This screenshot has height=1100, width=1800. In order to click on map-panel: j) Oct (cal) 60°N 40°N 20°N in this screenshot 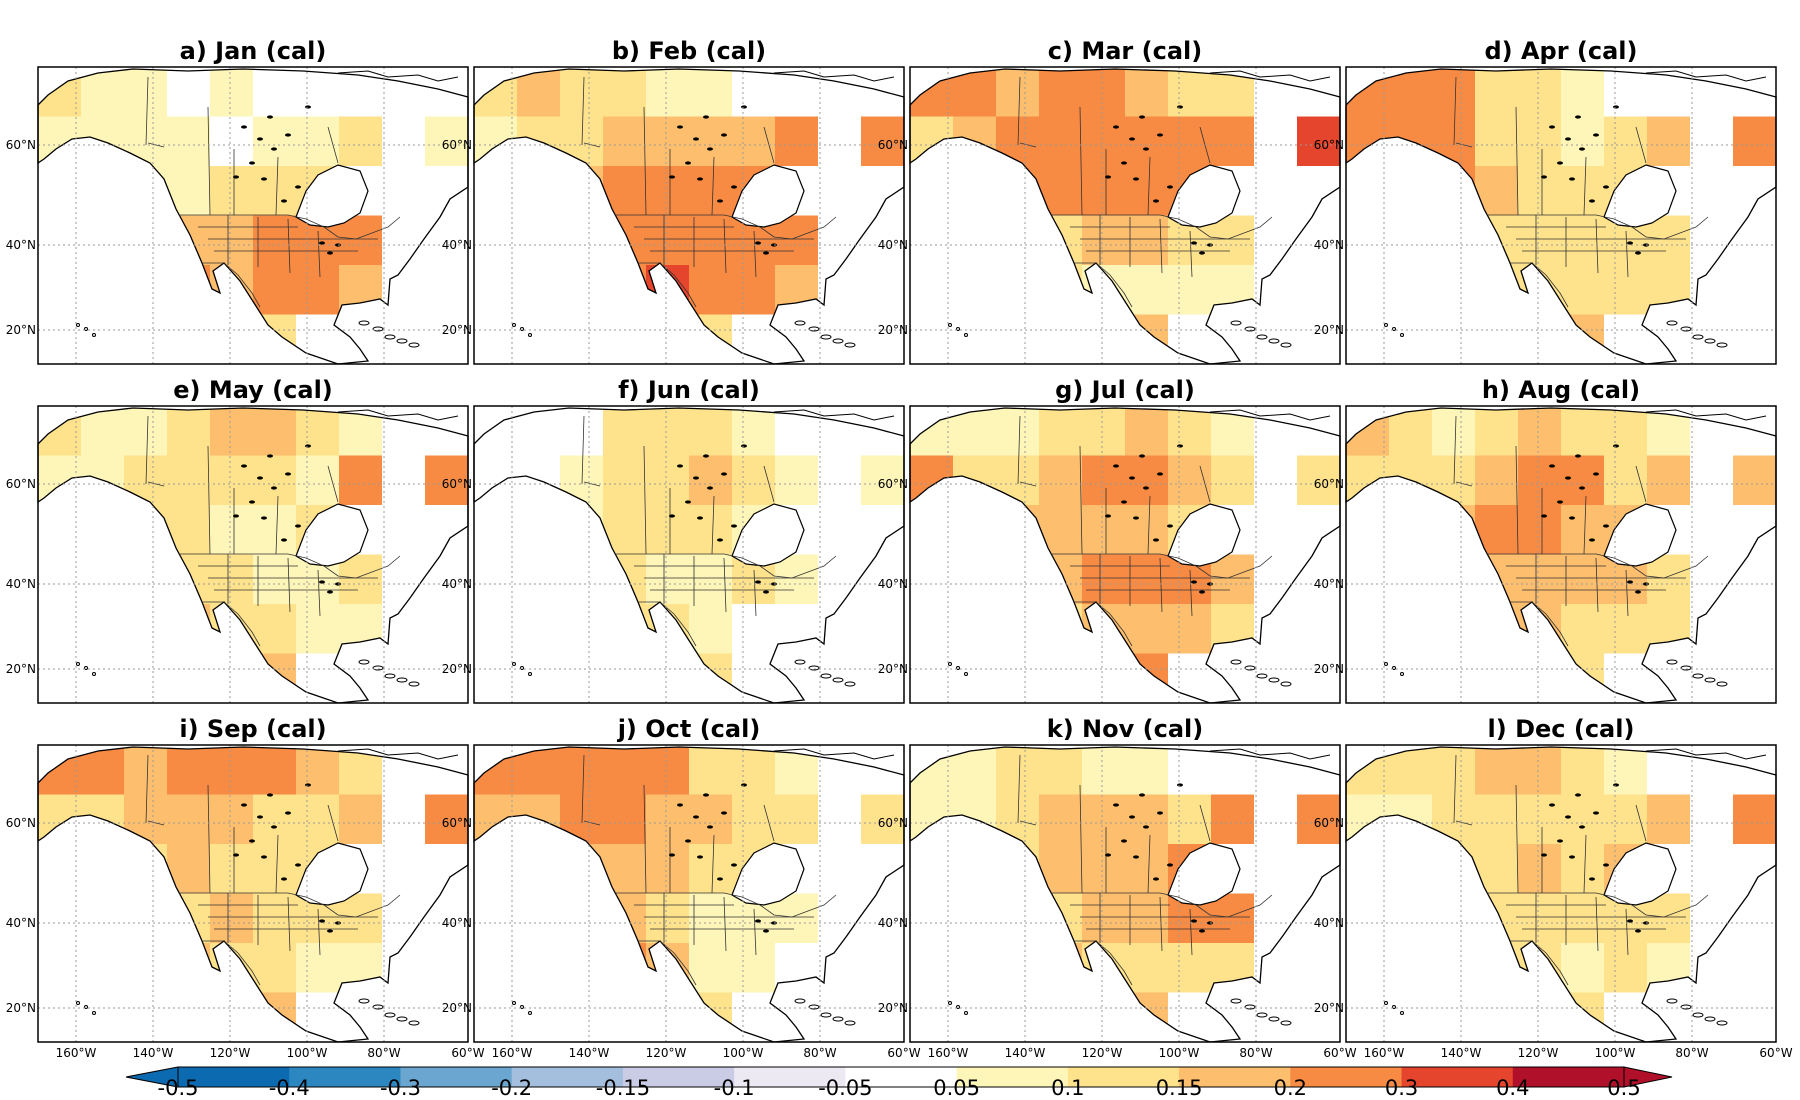, I will do `click(673, 879)`.